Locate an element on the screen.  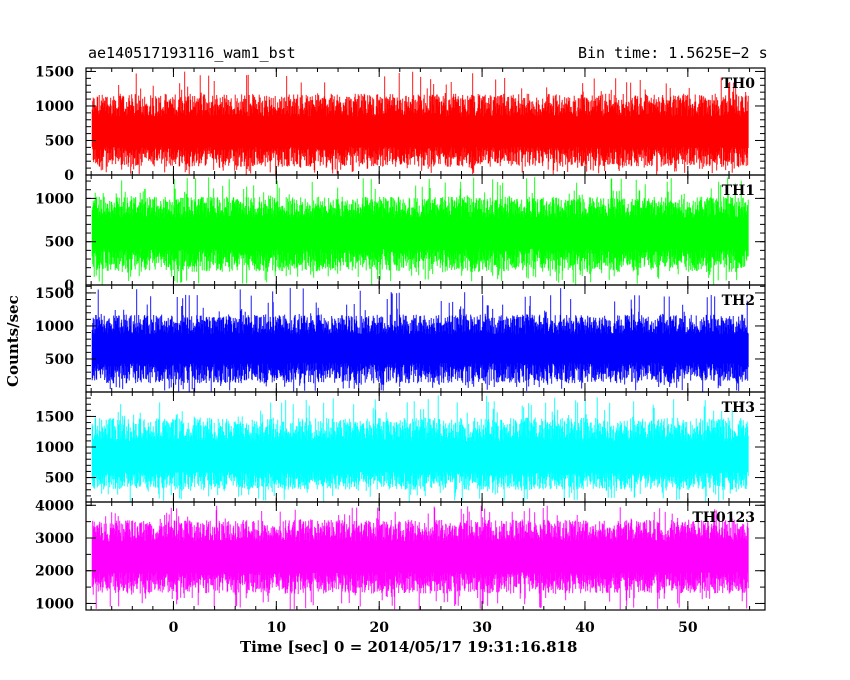
panel-label-th3: TH3 is located at coordinates (738, 408).